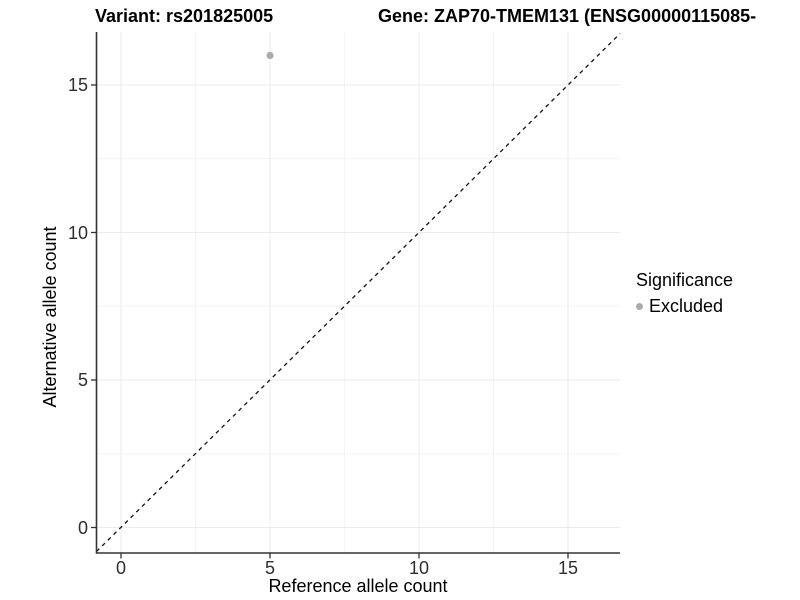 The width and height of the screenshot is (800, 600). Describe the element at coordinates (568, 568) in the screenshot. I see `x-tick-15: 15` at that location.